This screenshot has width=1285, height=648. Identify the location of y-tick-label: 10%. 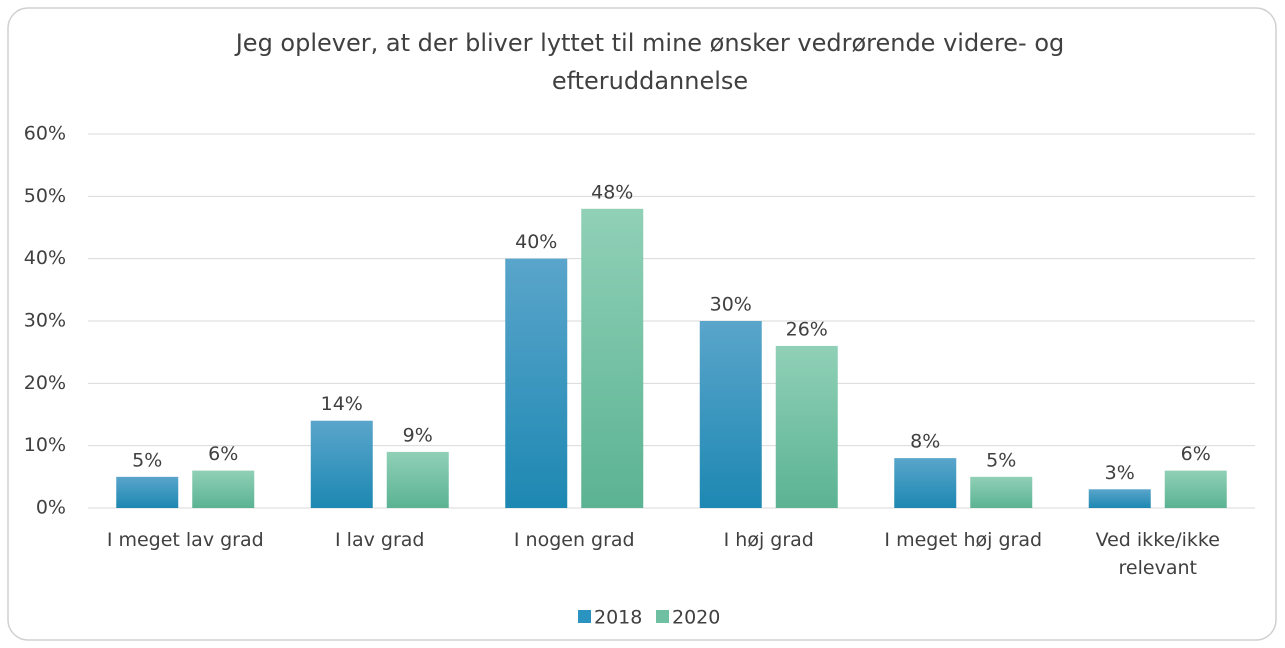
(45, 445).